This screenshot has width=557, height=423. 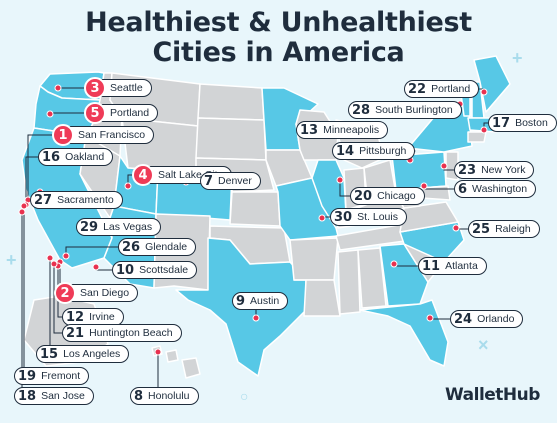 What do you see at coordinates (417, 89) in the screenshot?
I see `city-rank: 22` at bounding box center [417, 89].